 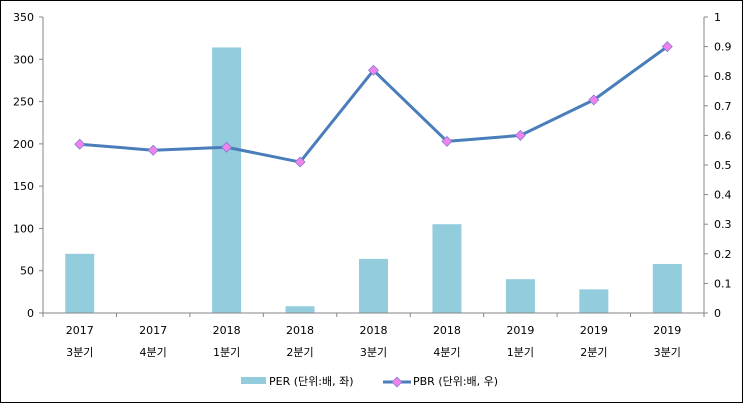 I want to click on left-tick-label: 50, so click(x=27, y=271).